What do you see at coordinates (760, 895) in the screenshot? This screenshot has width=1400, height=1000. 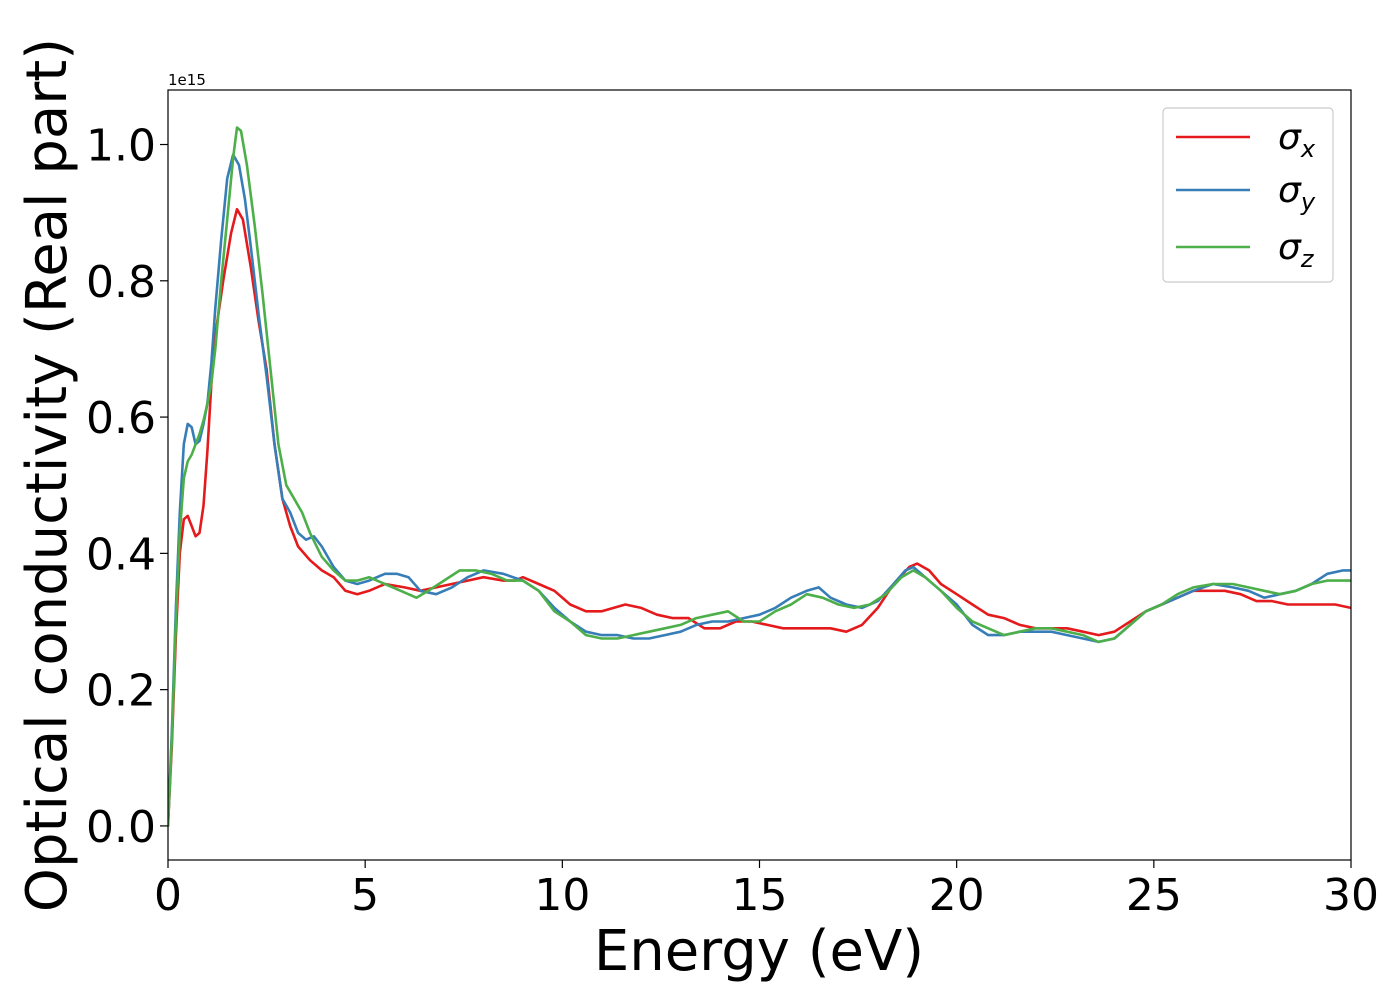 I see `x-tick-label: 15` at bounding box center [760, 895].